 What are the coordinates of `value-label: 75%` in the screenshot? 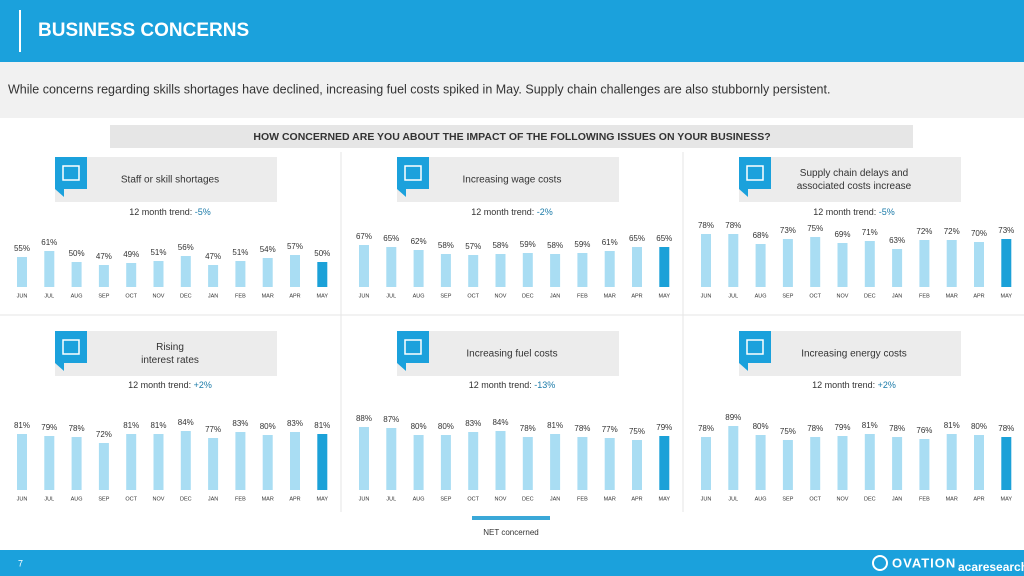 It's located at (788, 431).